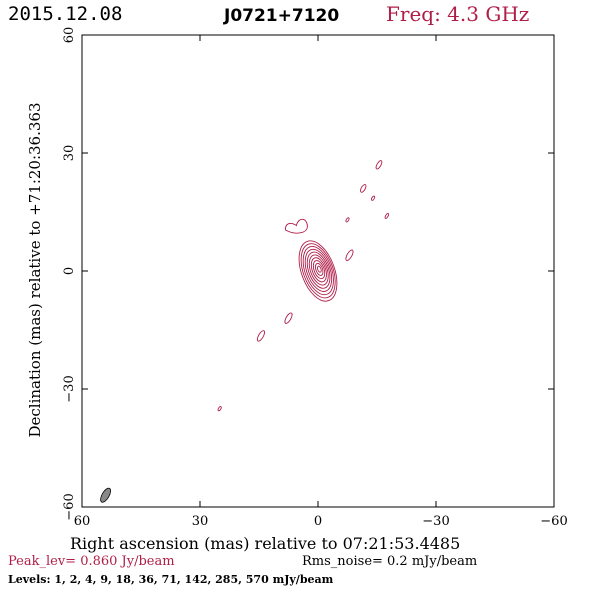  What do you see at coordinates (69, 388) in the screenshot?
I see `y-tick-label: −30` at bounding box center [69, 388].